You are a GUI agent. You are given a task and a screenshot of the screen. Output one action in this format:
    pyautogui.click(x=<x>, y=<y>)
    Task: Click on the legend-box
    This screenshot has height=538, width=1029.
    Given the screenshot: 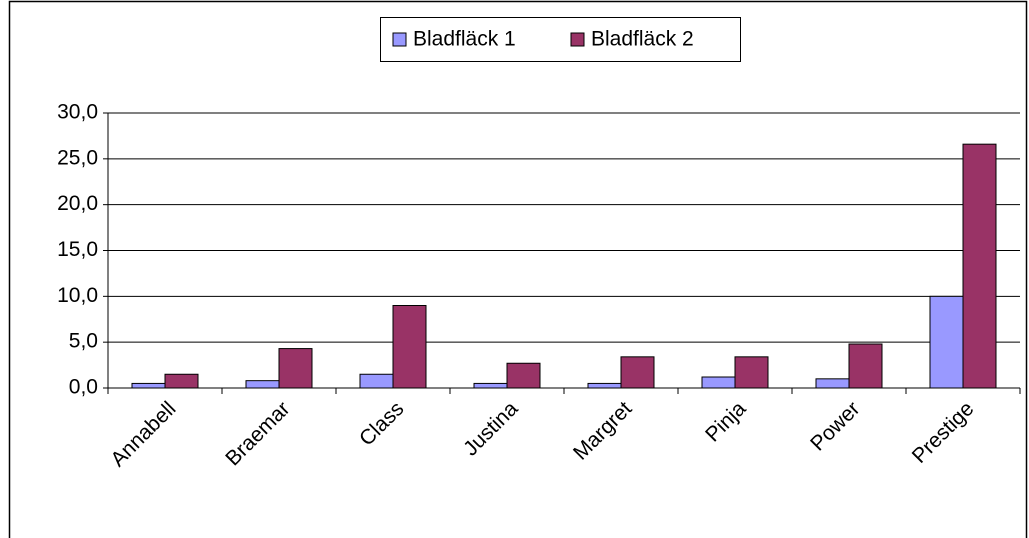 What is the action you would take?
    pyautogui.click(x=560, y=39)
    